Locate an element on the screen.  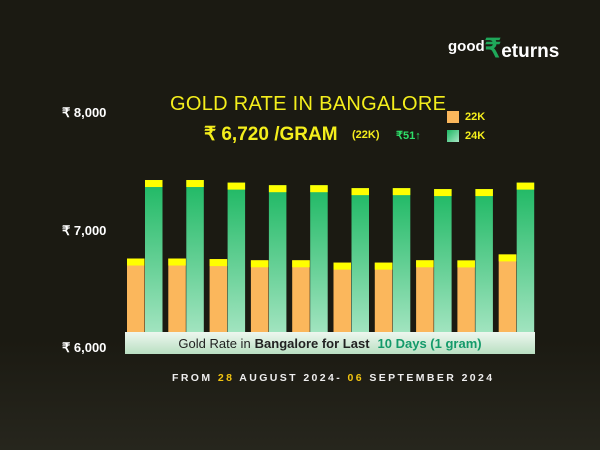
date-range: FROM 28 AUGUST 2024- 06 SEPTEMBER 2024 is located at coordinates (333, 378).